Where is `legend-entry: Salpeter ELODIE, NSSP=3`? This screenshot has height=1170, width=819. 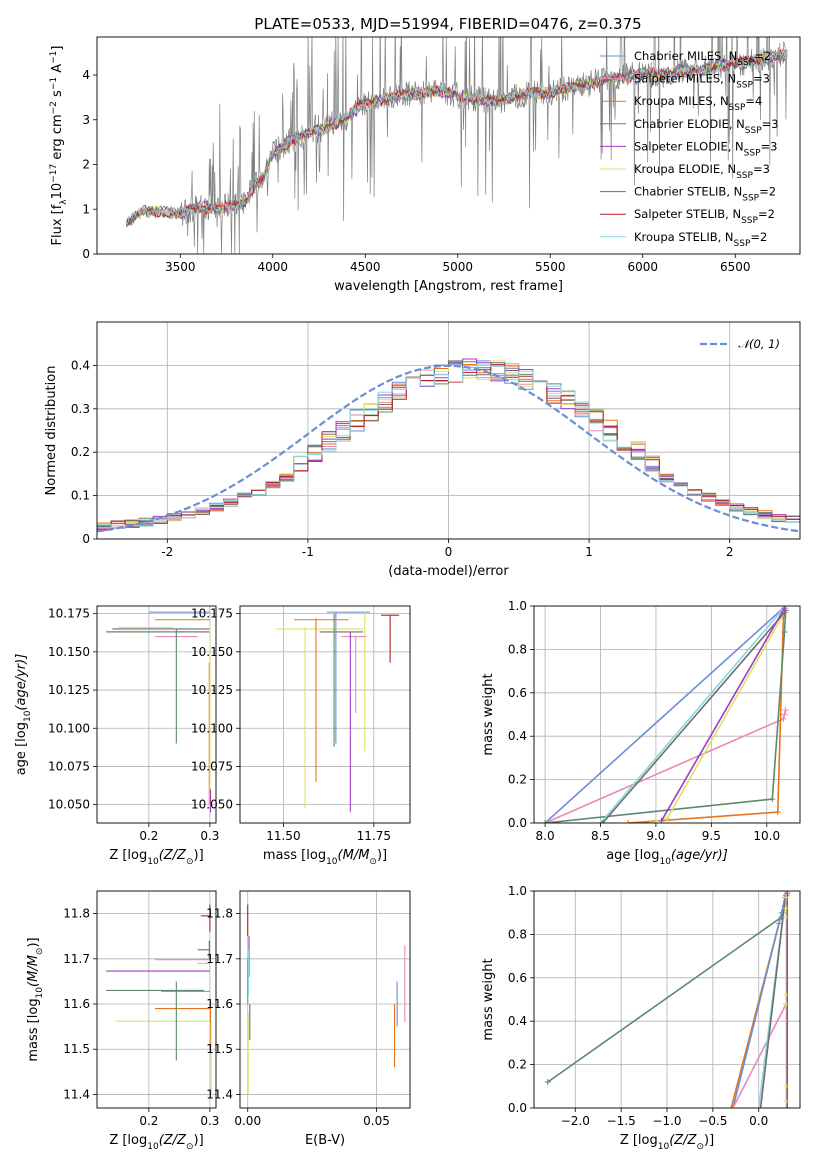
legend-entry: Salpeter ELODIE, NSSP=3 is located at coordinates (705, 148).